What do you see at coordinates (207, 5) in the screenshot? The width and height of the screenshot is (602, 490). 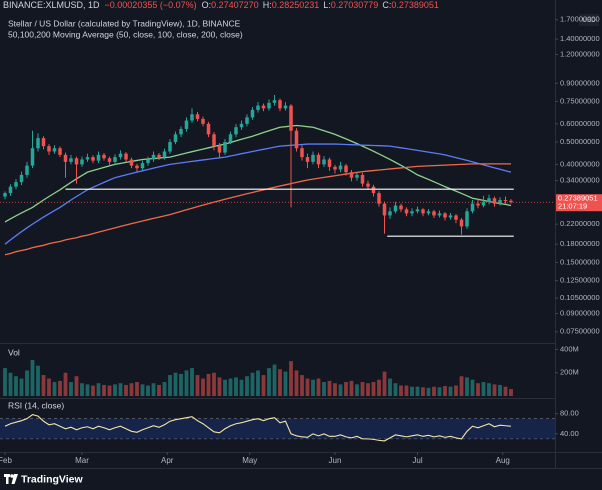 I see `ohlc-key: O:` at bounding box center [207, 5].